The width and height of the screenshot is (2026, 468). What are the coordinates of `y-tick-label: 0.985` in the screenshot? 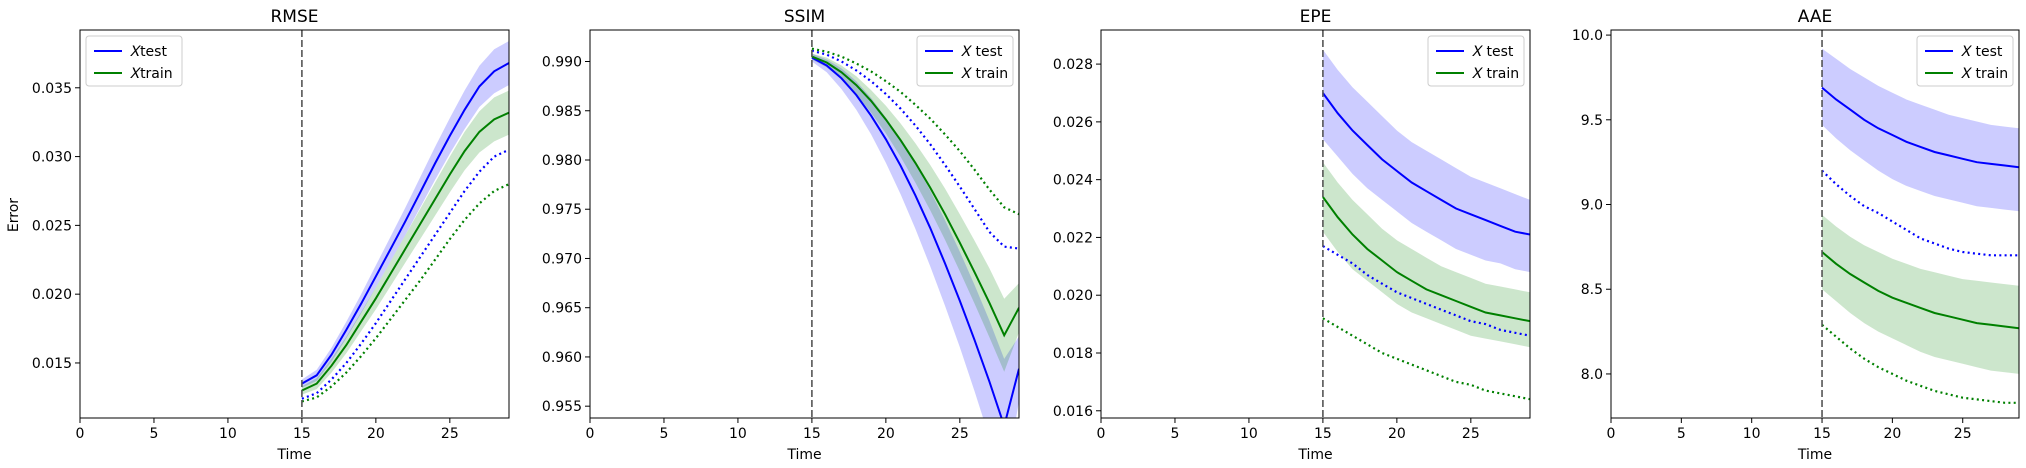 It's located at (562, 112).